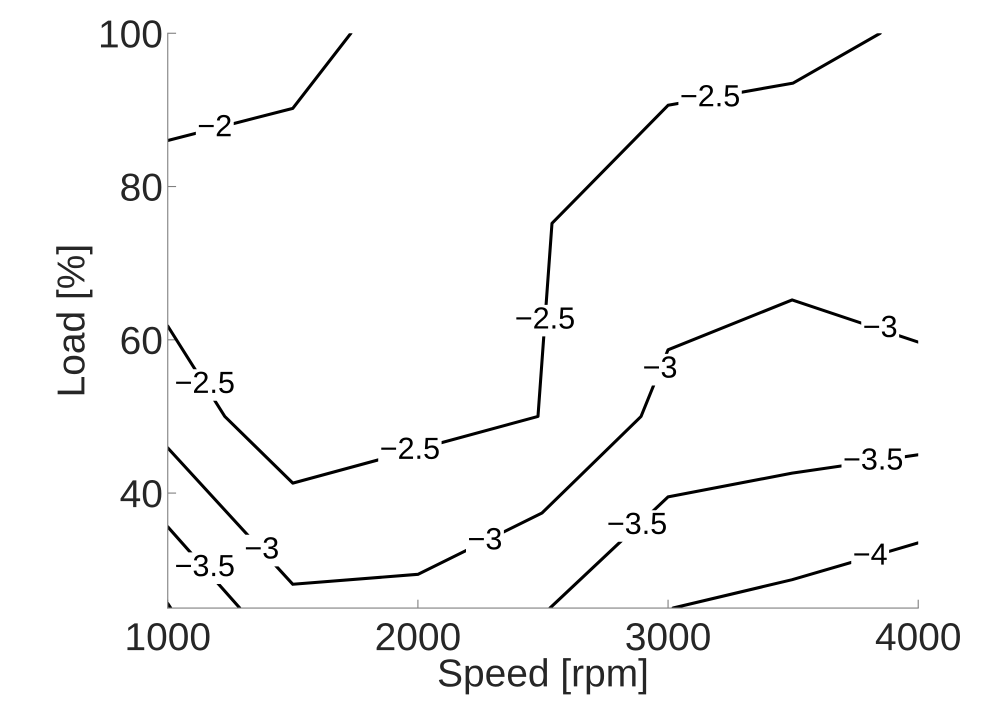 This screenshot has height=723, width=981. I want to click on x-axis-title: Speed [rpm], so click(542, 676).